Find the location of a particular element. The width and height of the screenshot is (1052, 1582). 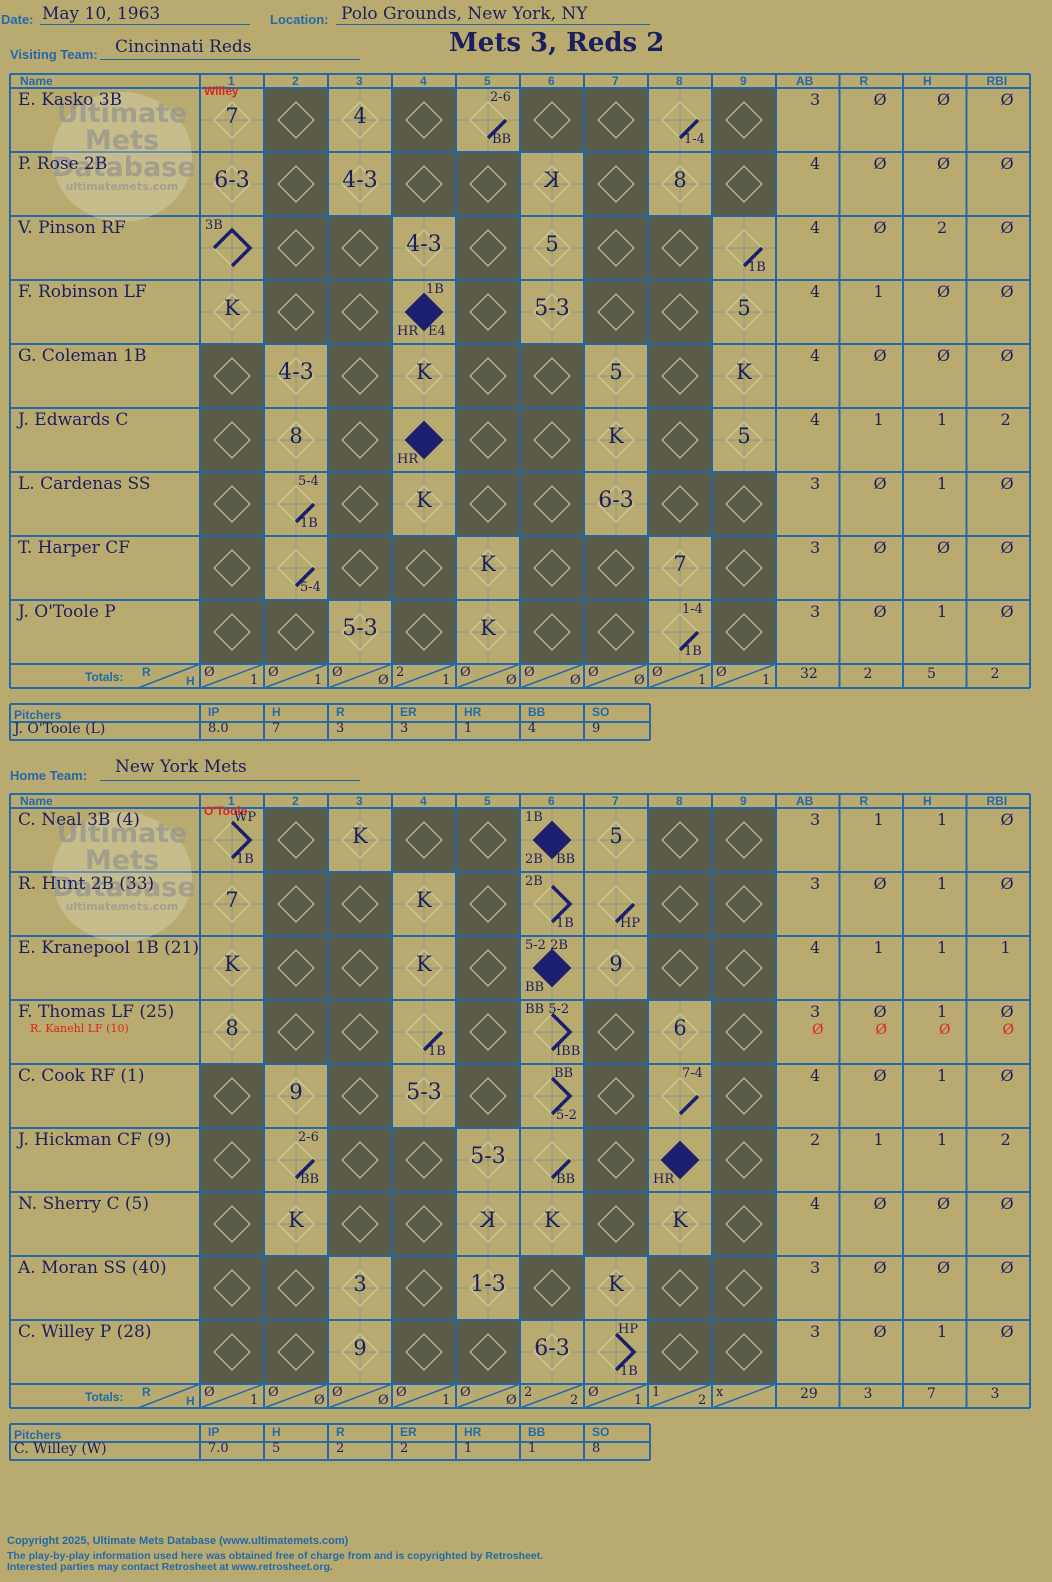

home-watermark-url: ultimatemets.com is located at coordinates (122, 906).